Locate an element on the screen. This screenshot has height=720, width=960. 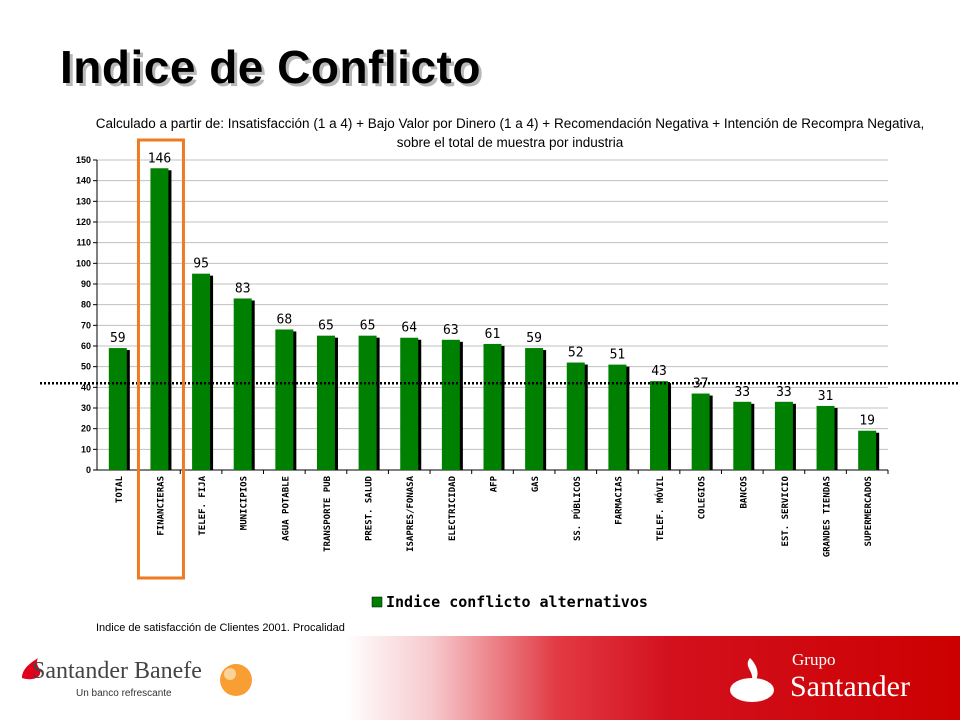
category-label: PREST. SALUD is located at coordinates (370, 508).